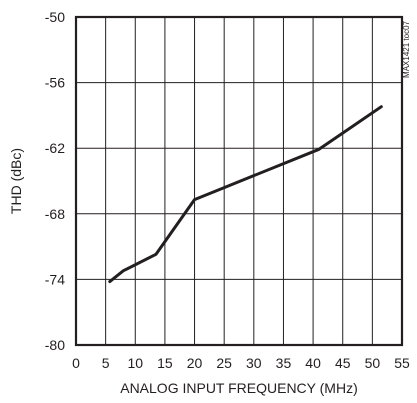  Describe the element at coordinates (343, 363) in the screenshot. I see `x-tick-label: 45` at that location.